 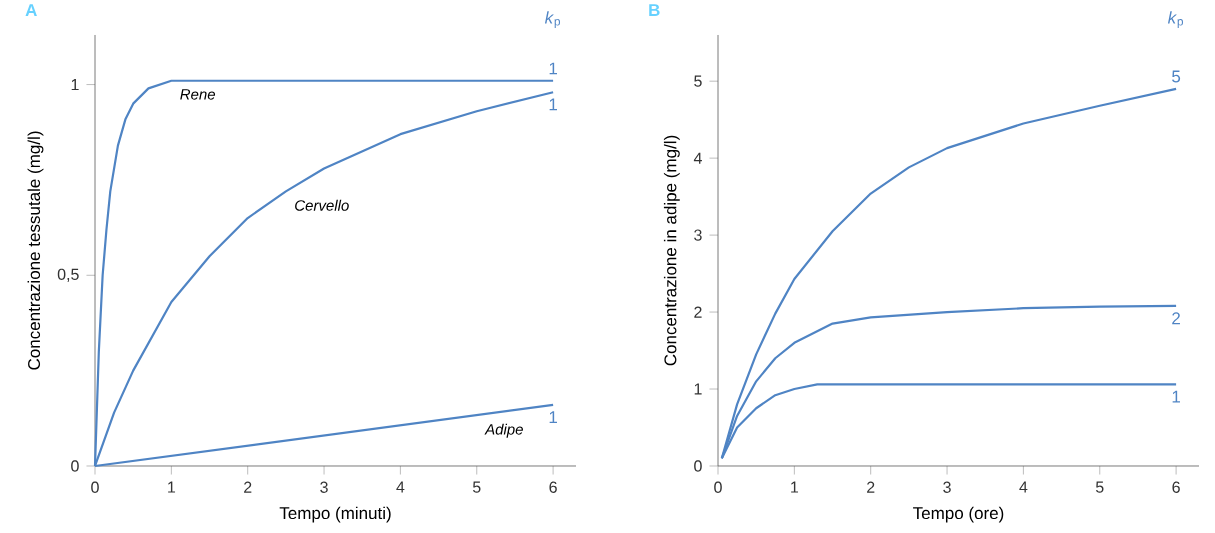 I want to click on chart-title: A, so click(x=31, y=10).